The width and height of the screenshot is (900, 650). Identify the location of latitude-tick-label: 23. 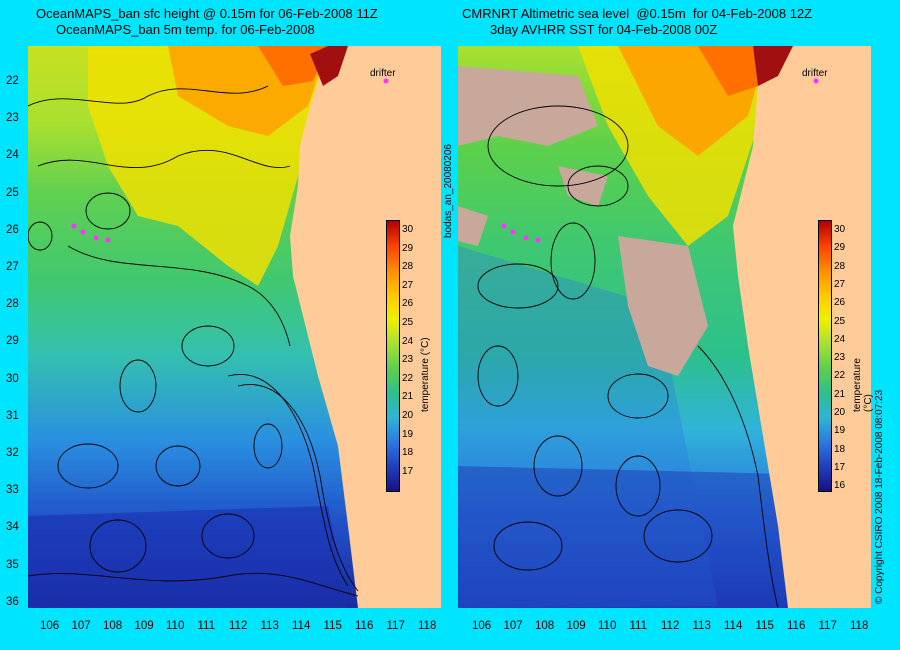
(12, 118).